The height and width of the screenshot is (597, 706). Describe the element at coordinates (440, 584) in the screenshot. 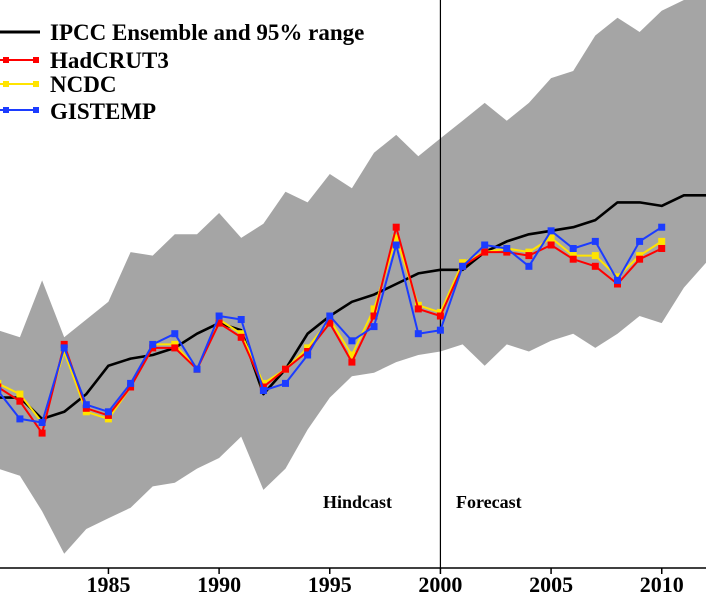

I see `x-tick-label: 2000` at that location.